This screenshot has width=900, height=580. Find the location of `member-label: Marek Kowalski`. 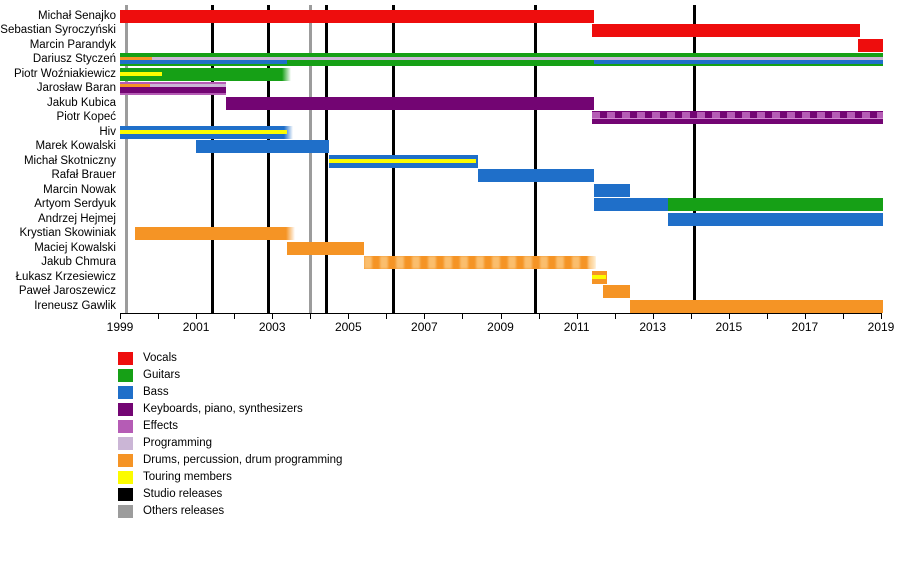

member-label: Marek Kowalski is located at coordinates (75, 146).